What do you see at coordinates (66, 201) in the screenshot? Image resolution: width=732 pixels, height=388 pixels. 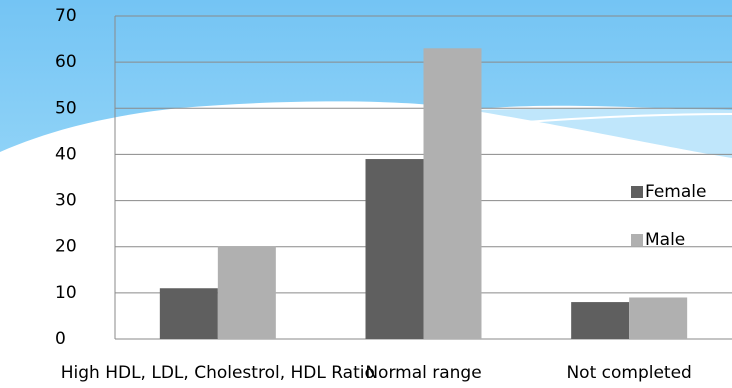 I see `y-tick-label: 30` at bounding box center [66, 201].